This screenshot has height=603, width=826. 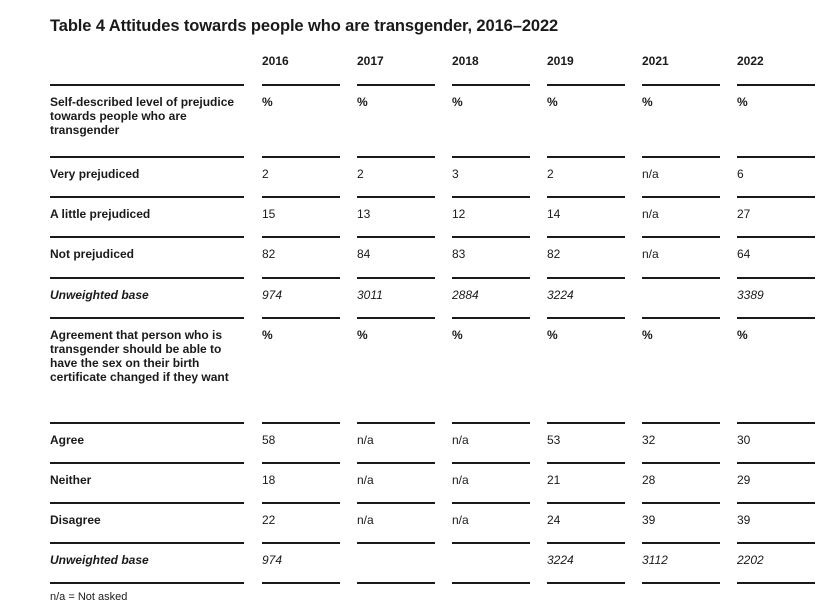 I want to click on table-cell: 82, so click(x=554, y=254).